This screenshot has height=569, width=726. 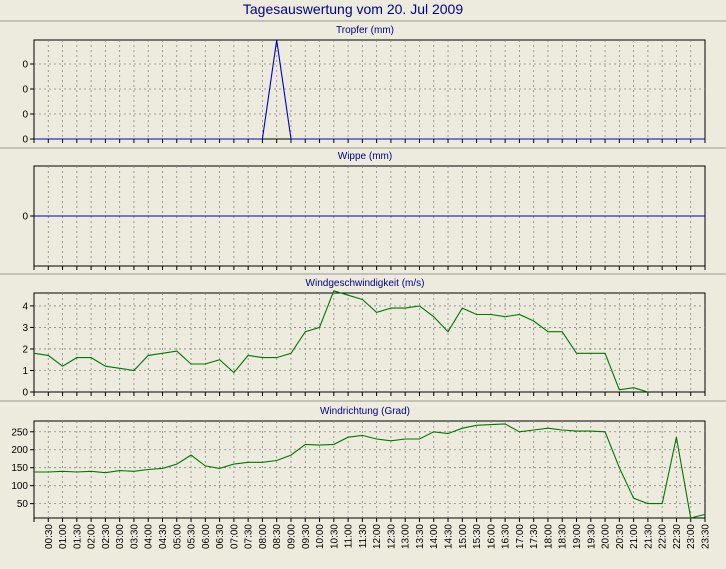 What do you see at coordinates (506, 536) in the screenshot?
I see `x-tick-label: 16:30` at bounding box center [506, 536].